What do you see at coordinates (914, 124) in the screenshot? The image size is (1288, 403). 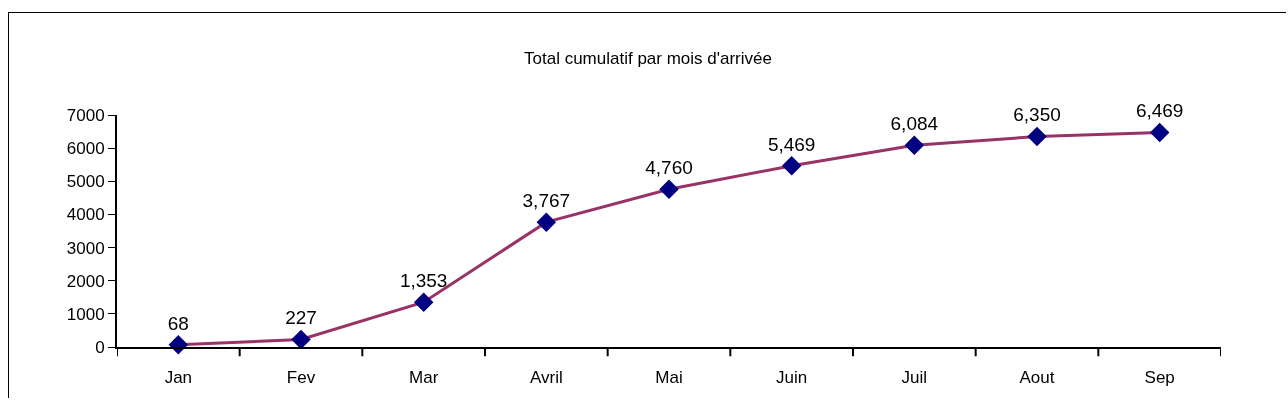 I see `data-label: 6,084` at bounding box center [914, 124].